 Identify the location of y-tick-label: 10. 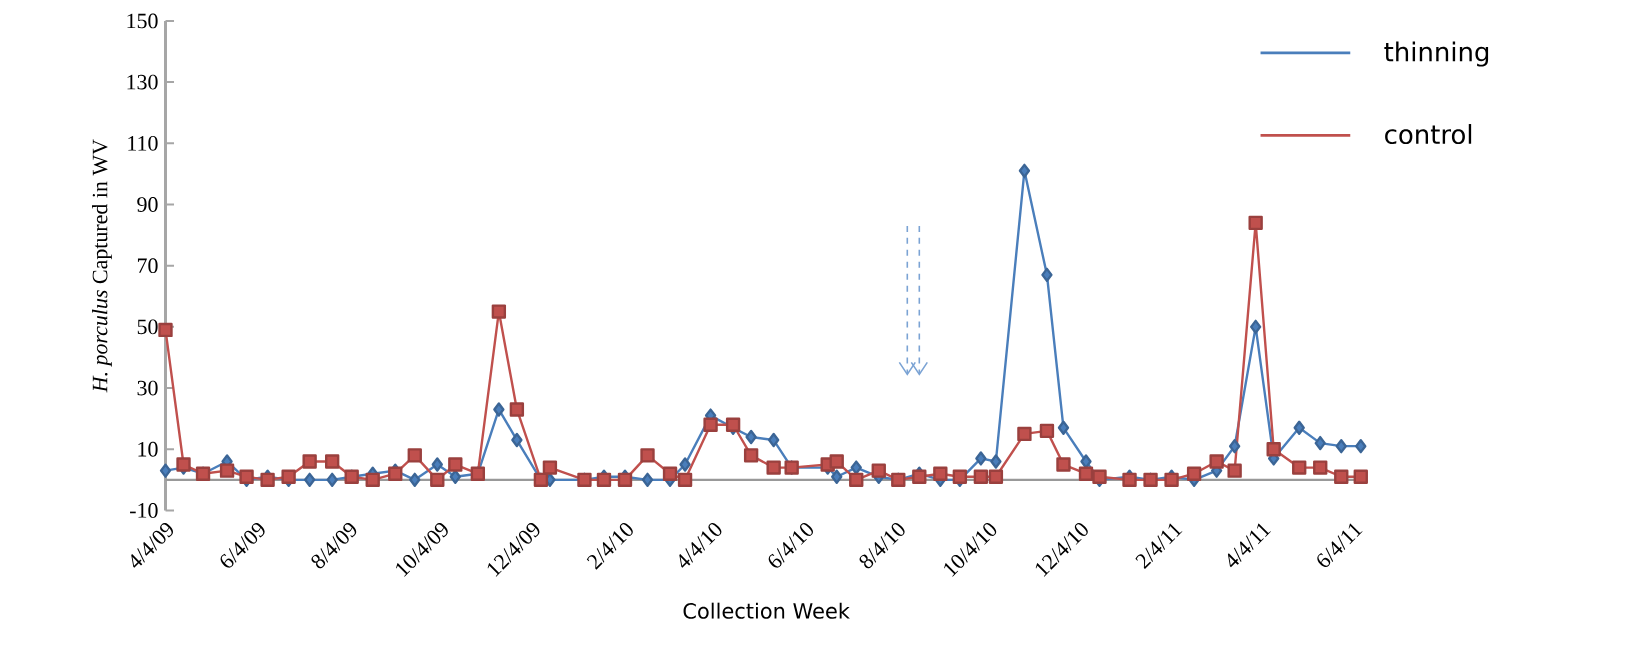
(148, 449).